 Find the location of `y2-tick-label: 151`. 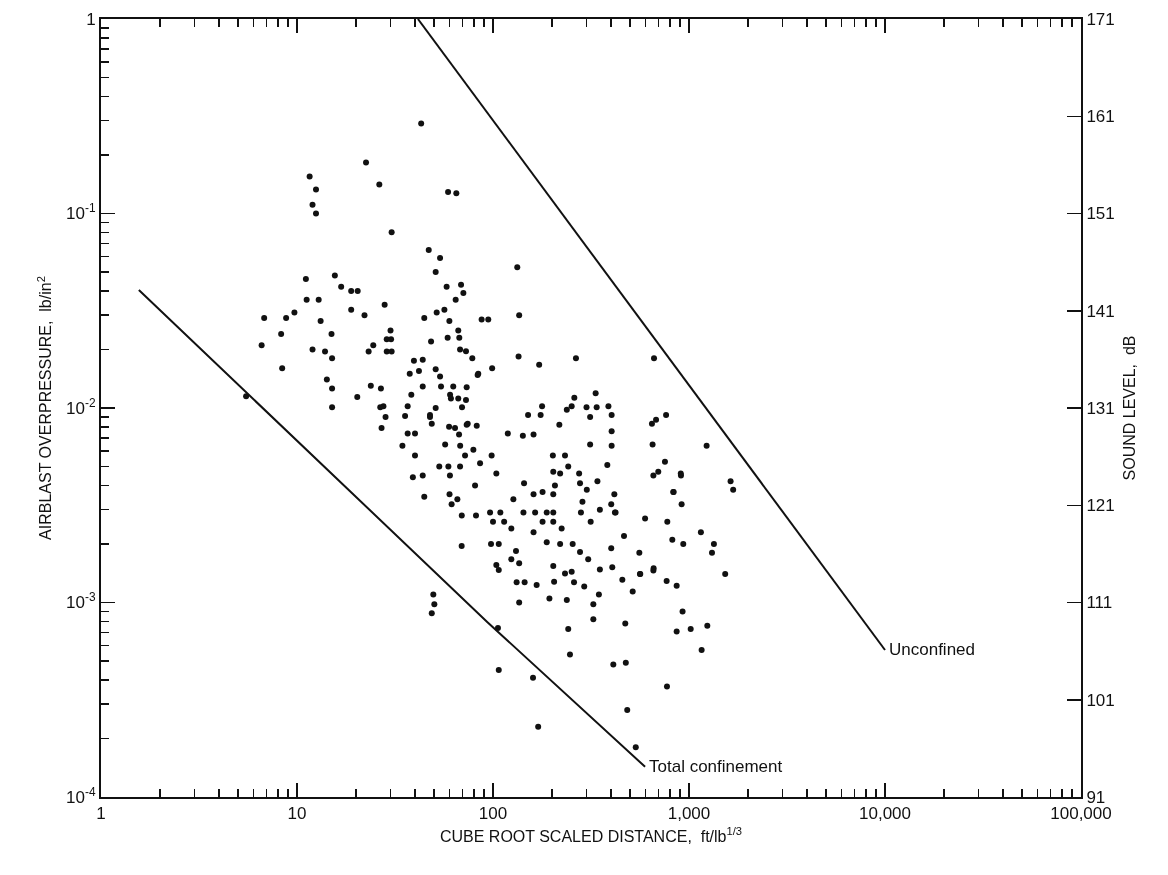

y2-tick-label: 151 is located at coordinates (1100, 214).